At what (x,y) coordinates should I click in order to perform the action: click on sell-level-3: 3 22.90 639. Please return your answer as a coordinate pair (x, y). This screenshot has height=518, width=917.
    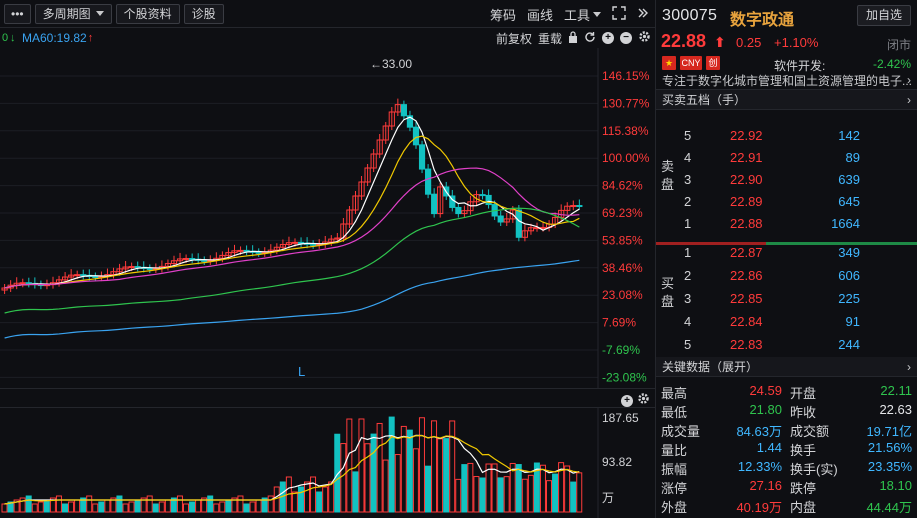
    Looking at the image, I should click on (794, 180).